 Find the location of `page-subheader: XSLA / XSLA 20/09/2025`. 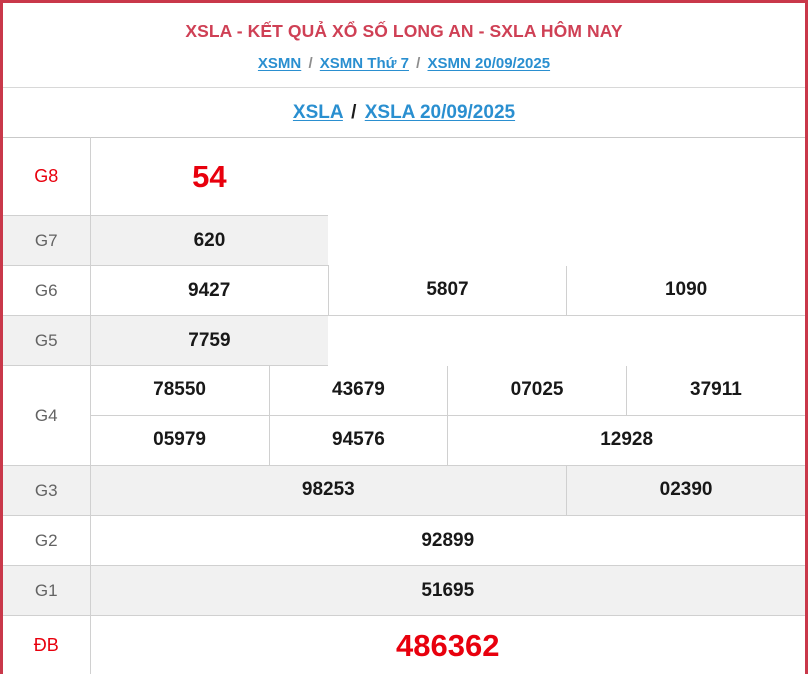

page-subheader: XSLA / XSLA 20/09/2025 is located at coordinates (404, 112).